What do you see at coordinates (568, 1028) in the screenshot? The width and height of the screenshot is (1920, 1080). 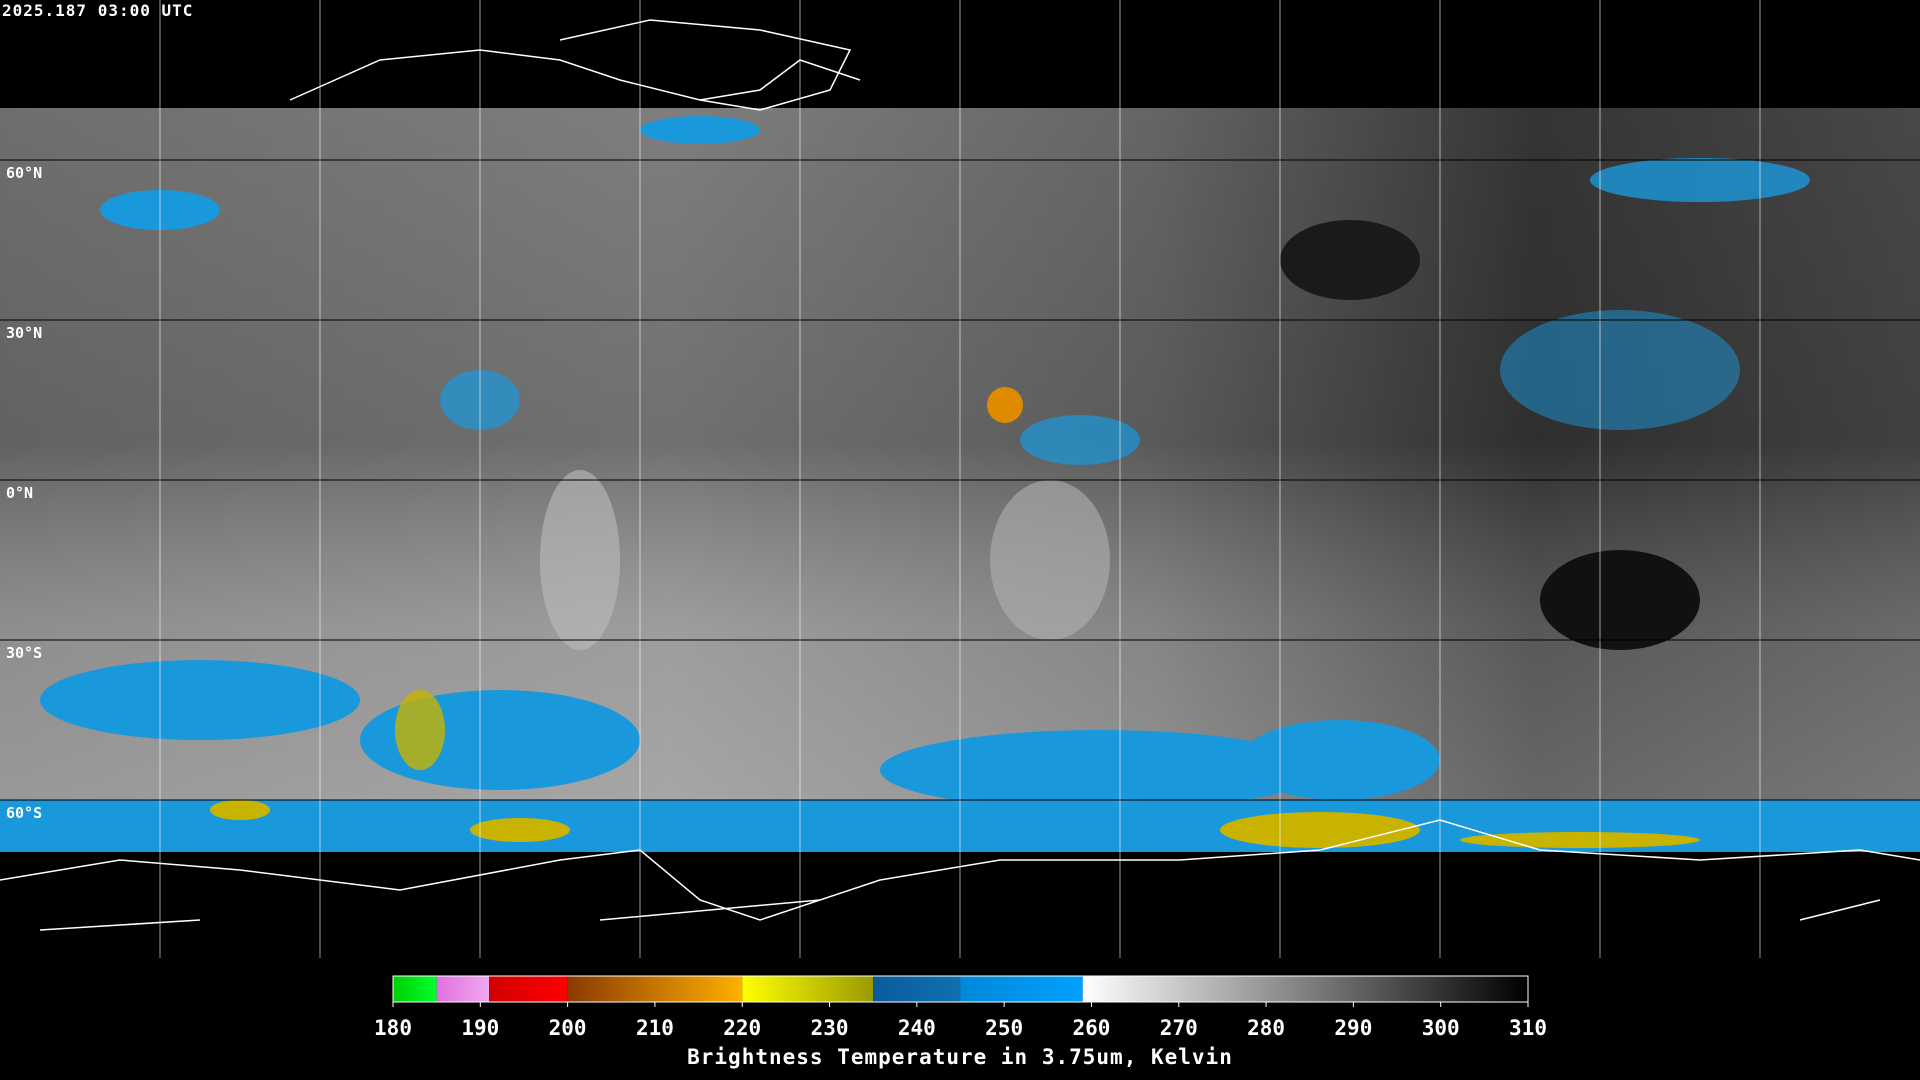 I see `colorbar-tick-label: 200` at bounding box center [568, 1028].